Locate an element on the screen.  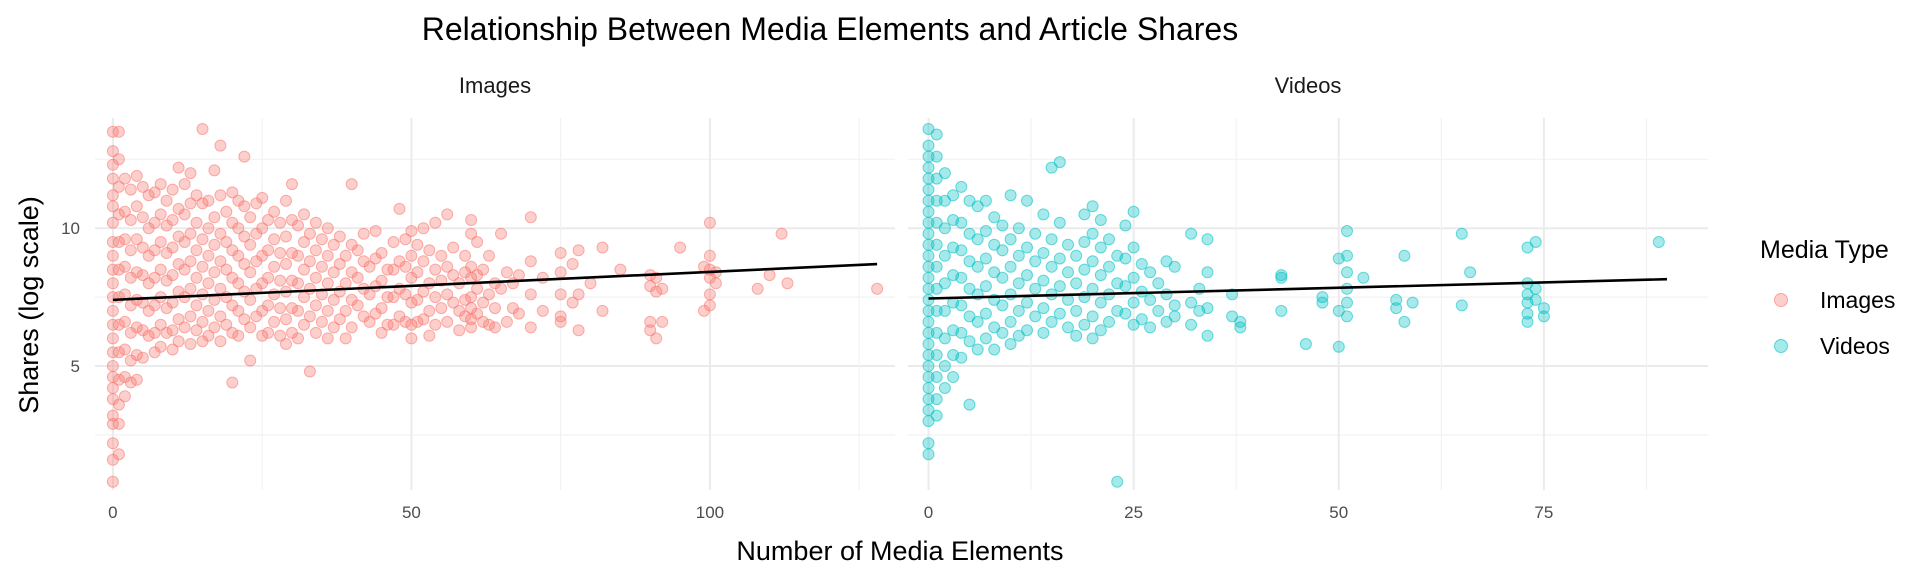
legend-key-images is located at coordinates (1781, 300).